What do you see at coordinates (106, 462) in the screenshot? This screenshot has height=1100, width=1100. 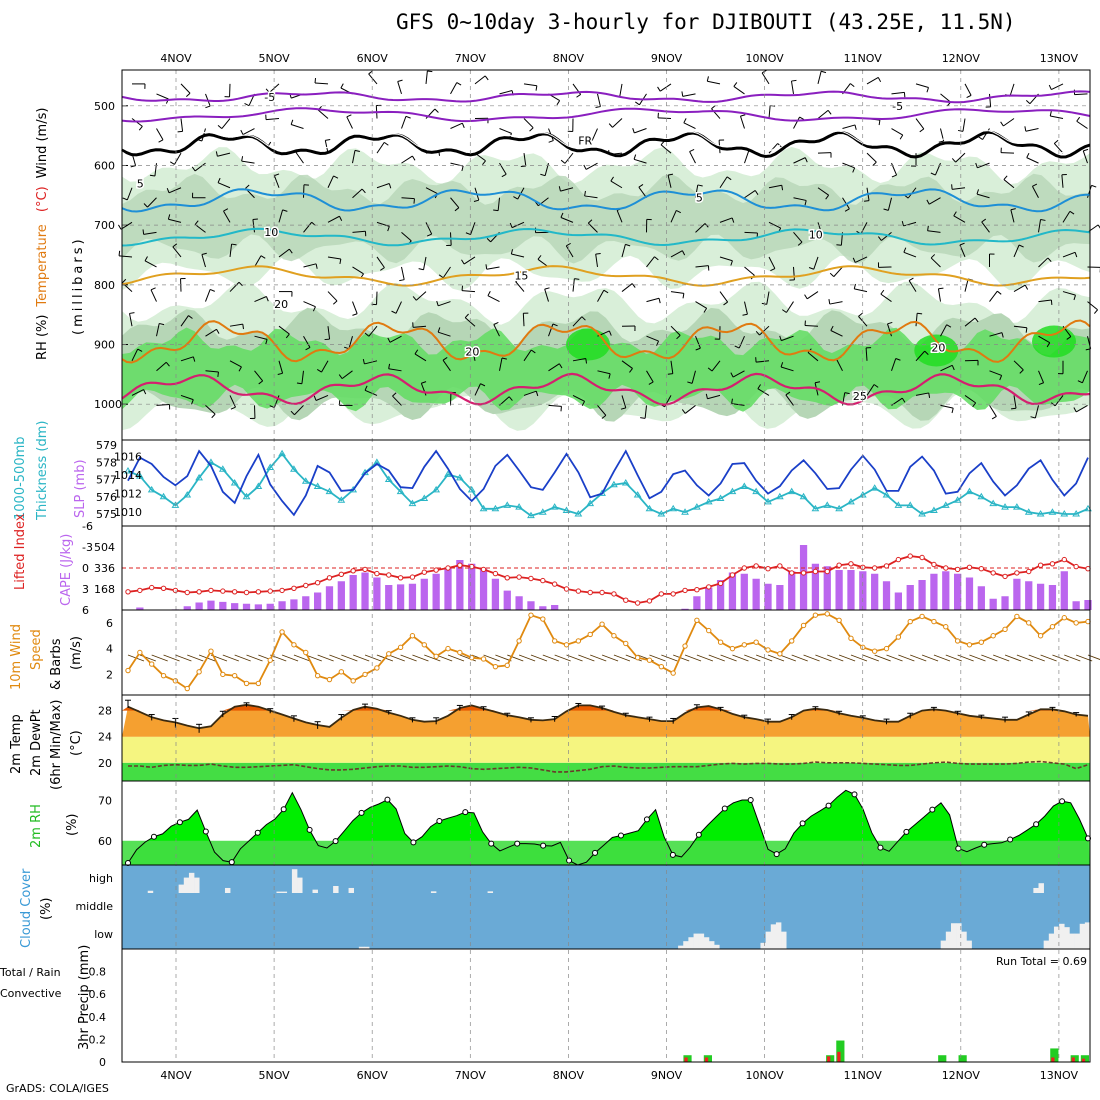 I see `thickness-tick-label: 578` at bounding box center [106, 462].